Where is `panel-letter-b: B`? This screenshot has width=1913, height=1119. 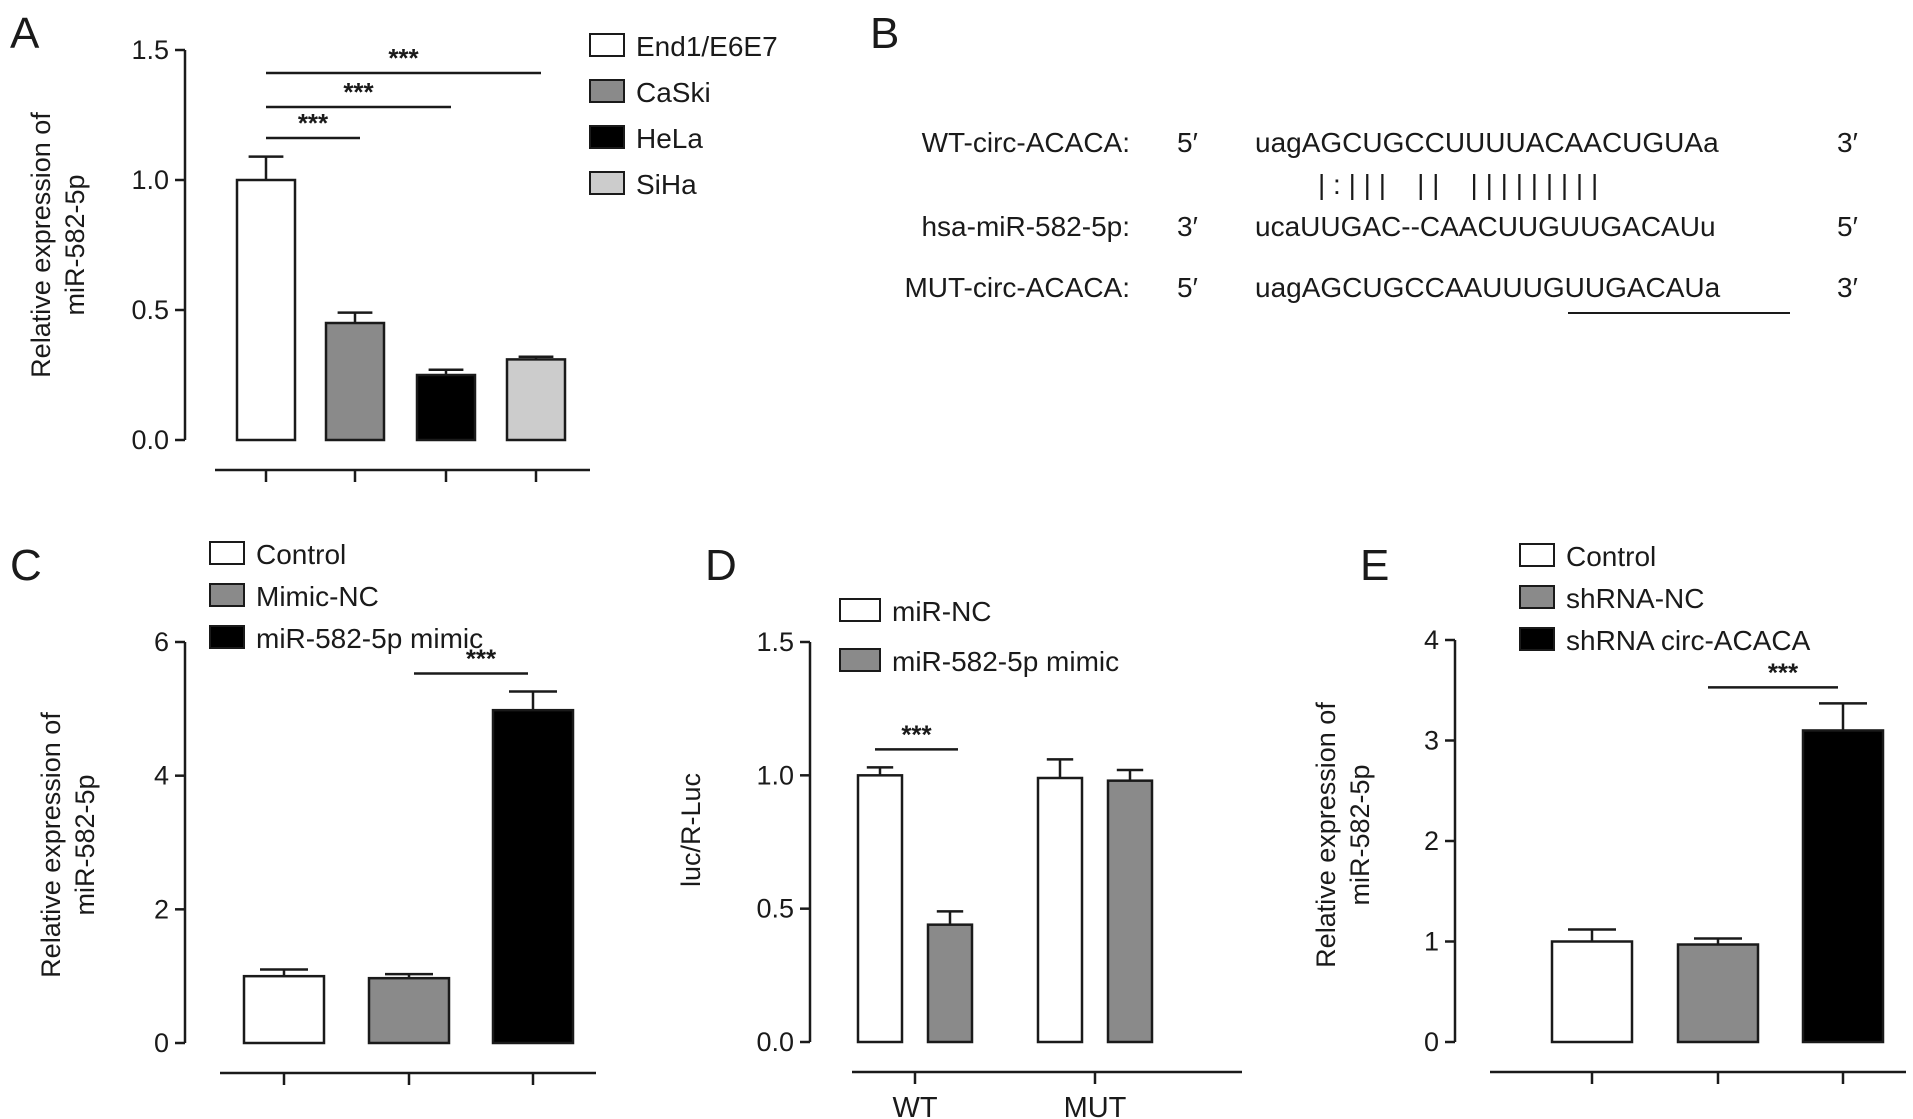
panel-letter-b: B is located at coordinates (884, 33).